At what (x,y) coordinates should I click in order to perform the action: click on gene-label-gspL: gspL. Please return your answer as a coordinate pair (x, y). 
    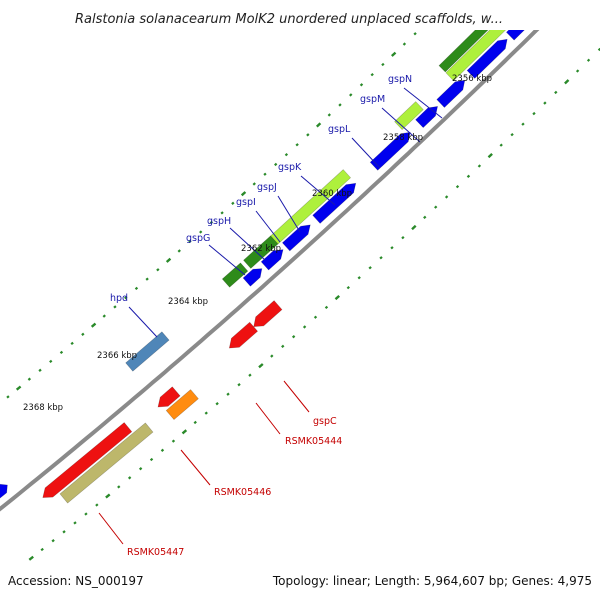
    Looking at the image, I should click on (339, 129).